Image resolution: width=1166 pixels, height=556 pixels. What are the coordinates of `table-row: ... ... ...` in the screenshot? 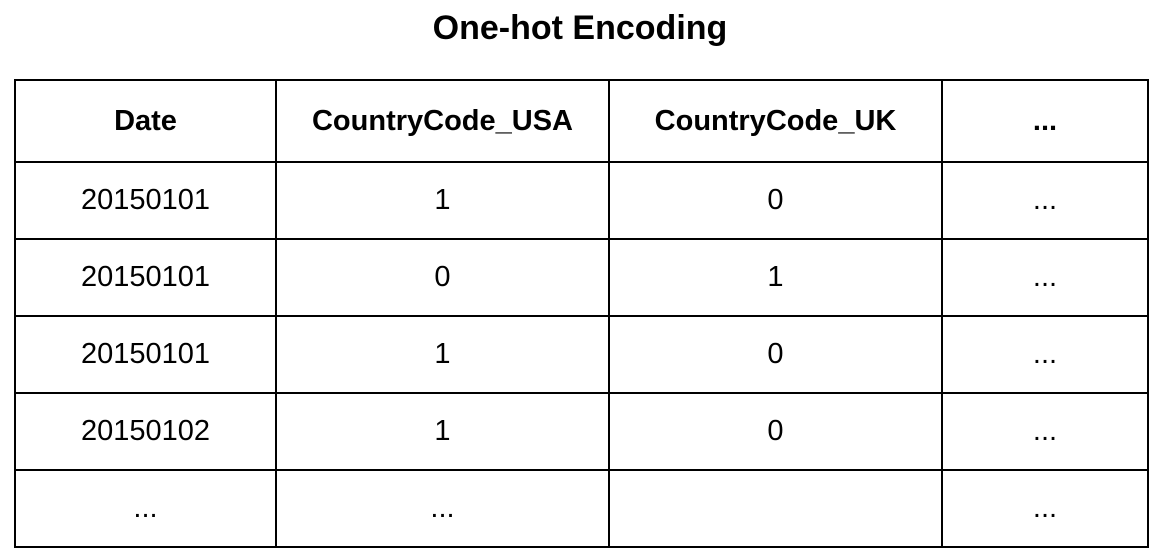 It's located at (581, 508).